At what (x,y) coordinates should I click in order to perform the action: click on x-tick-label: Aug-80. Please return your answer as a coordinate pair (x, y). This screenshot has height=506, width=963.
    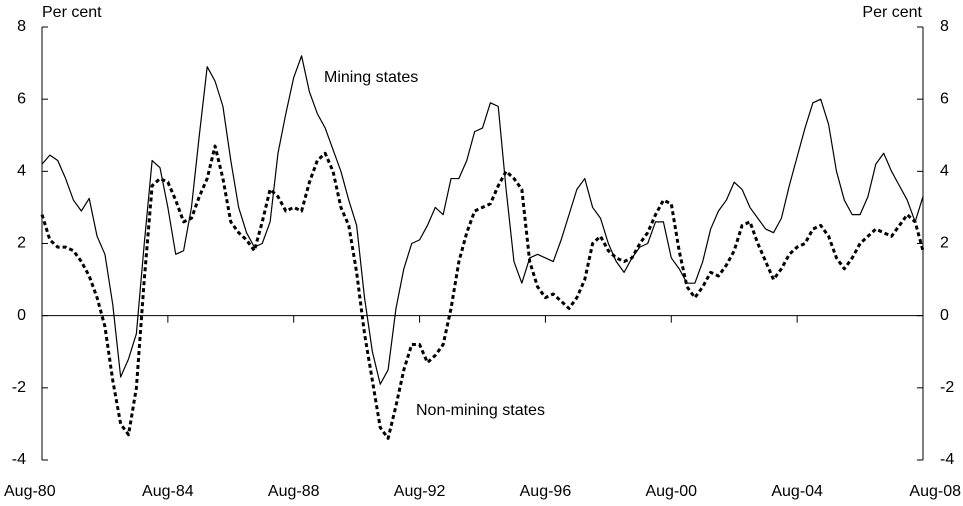
    Looking at the image, I should click on (30, 491).